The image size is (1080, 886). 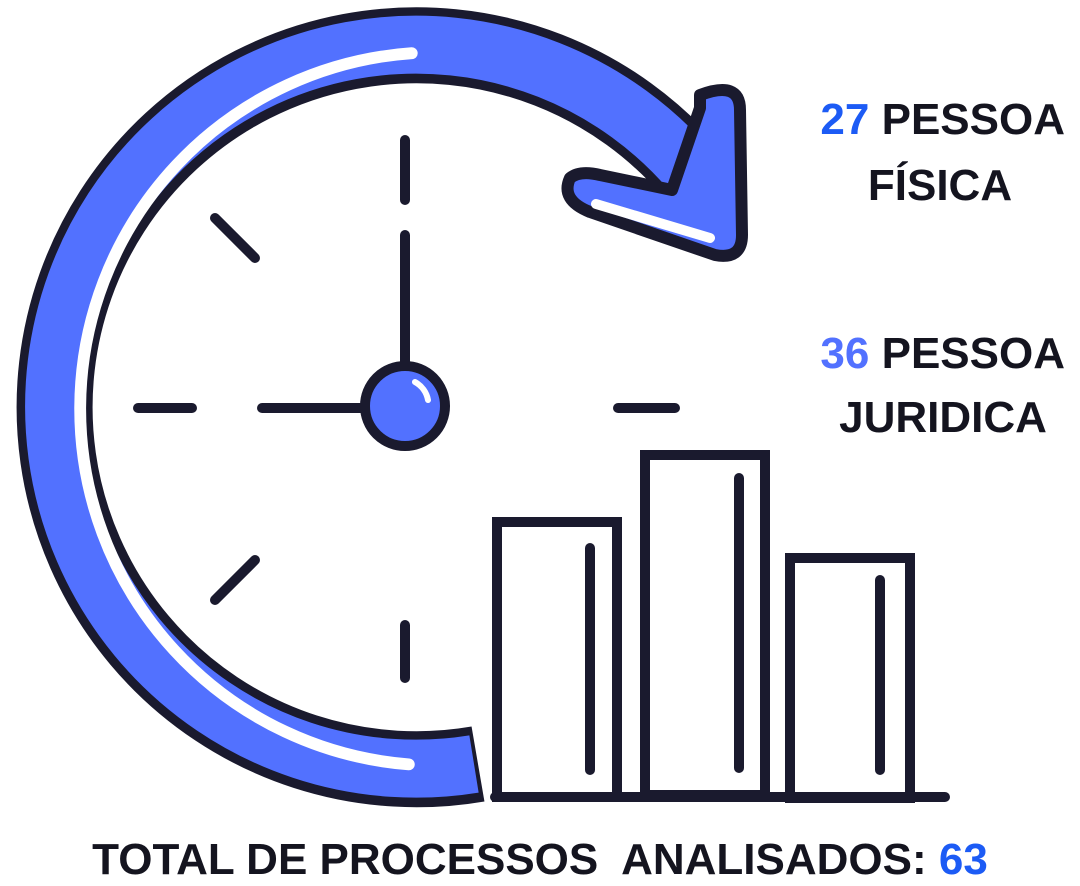 I want to click on stat-label: FÍSICA, so click(x=940, y=185).